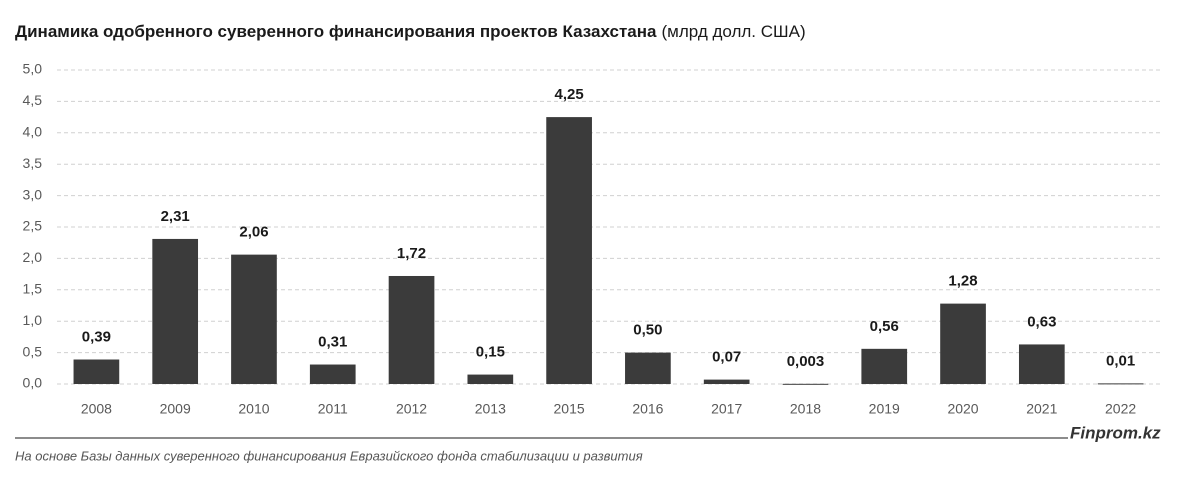  What do you see at coordinates (253, 409) in the screenshot?
I see `x-tick-label: 2010` at bounding box center [253, 409].